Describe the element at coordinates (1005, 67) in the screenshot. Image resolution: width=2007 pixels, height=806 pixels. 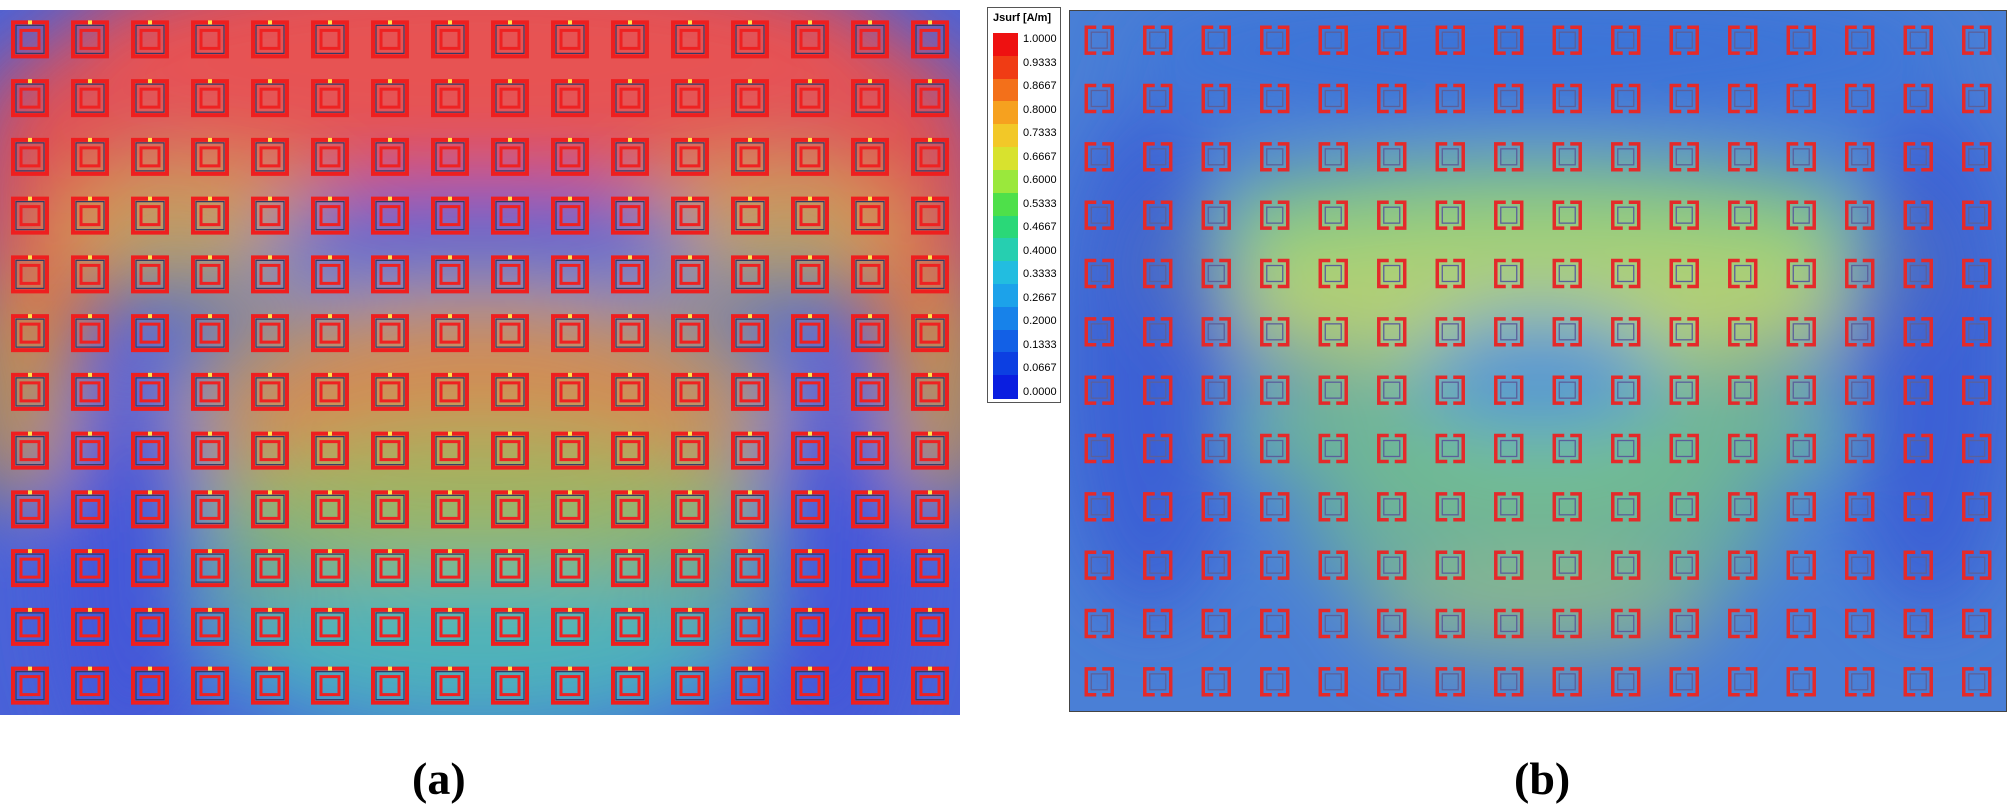
I see `legend-color-swatch` at that location.